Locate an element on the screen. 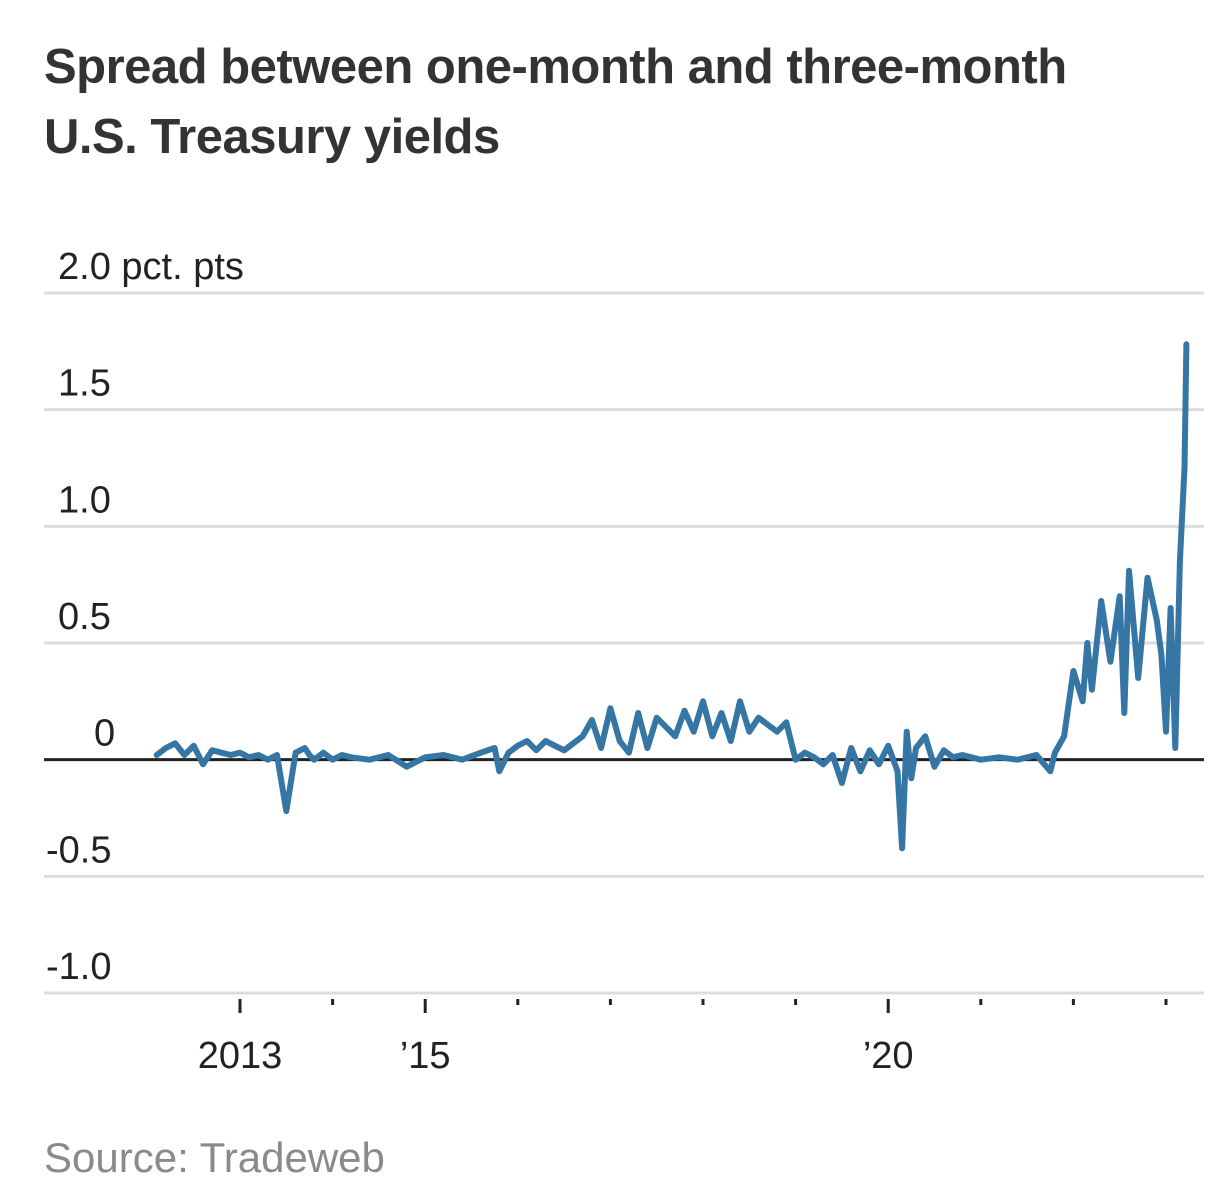 Image resolution: width=1218 pixels, height=1202 pixels. y-tick-label: 0.5 is located at coordinates (84, 617).